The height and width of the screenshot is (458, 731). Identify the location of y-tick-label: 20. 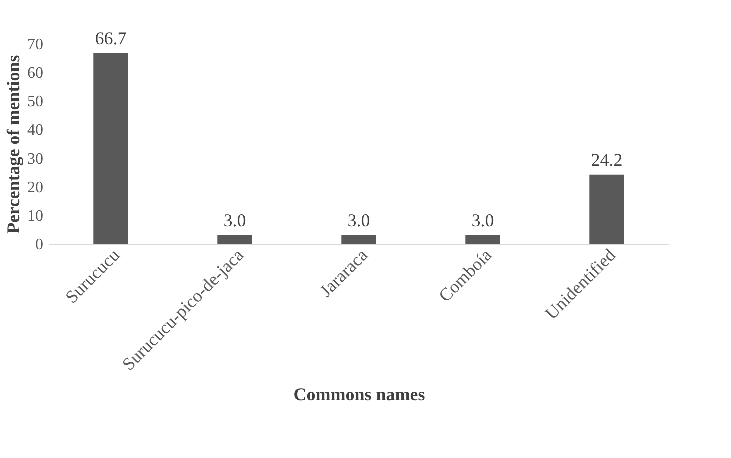
(36, 187).